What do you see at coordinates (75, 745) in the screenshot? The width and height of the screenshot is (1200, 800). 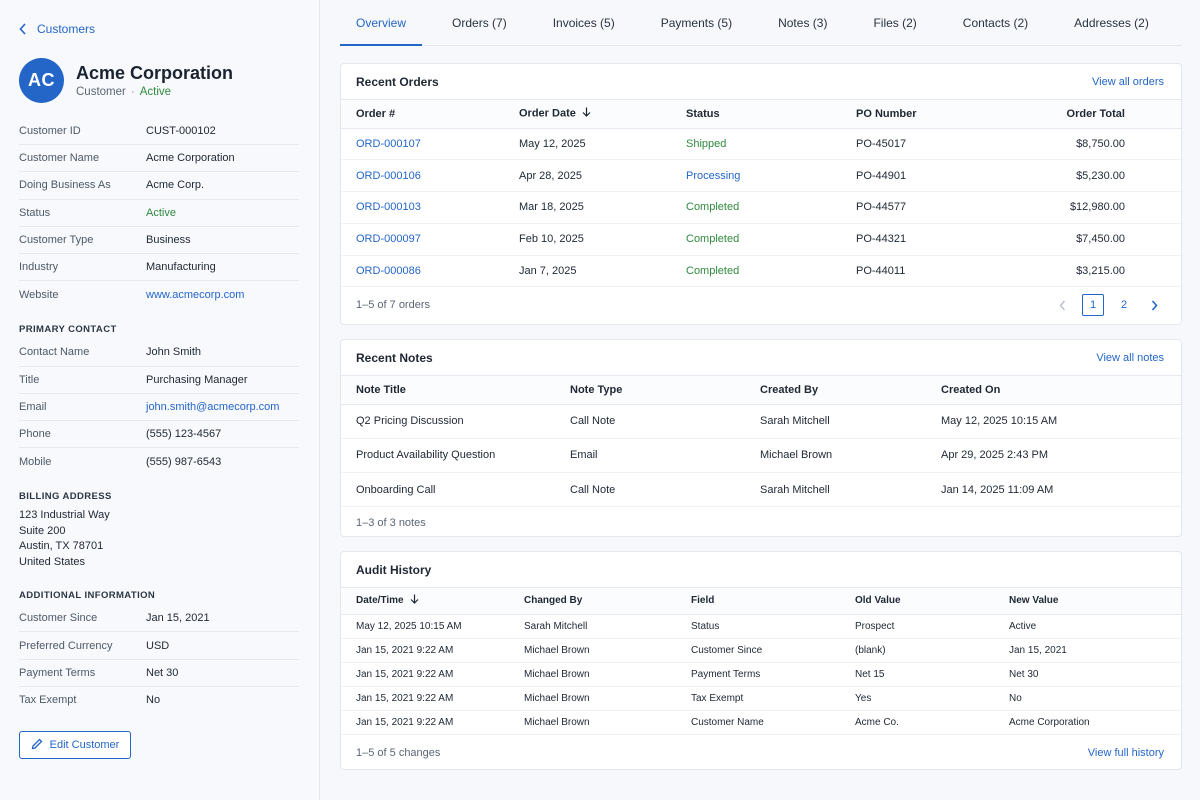 I see `edit-customer-button: Edit Customer` at bounding box center [75, 745].